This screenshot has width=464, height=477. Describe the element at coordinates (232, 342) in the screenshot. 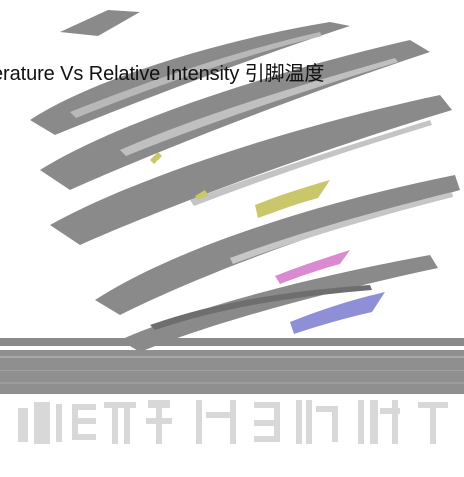

I see `horizontal-band` at that location.